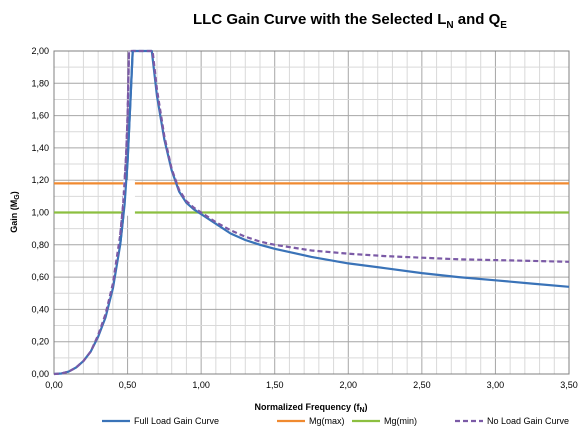  What do you see at coordinates (125, 143) in the screenshot?
I see `series-no-load-gain-curve-segment` at bounding box center [125, 143].